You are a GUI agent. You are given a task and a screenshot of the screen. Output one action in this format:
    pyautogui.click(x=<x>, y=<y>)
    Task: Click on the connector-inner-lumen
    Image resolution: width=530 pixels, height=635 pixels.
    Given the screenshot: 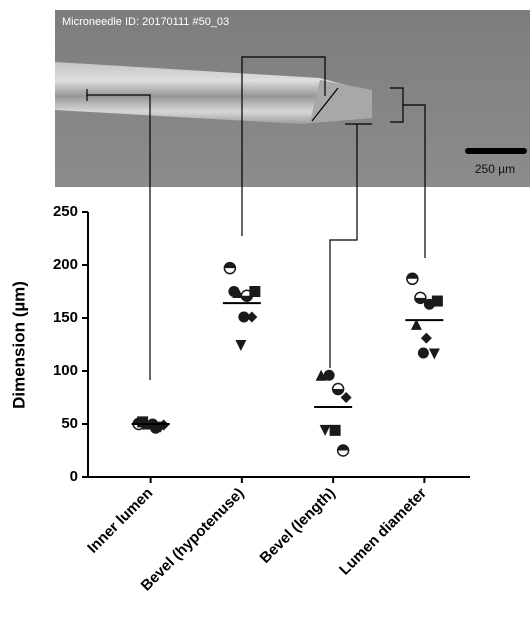 What is the action you would take?
    pyautogui.click(x=118, y=234)
    